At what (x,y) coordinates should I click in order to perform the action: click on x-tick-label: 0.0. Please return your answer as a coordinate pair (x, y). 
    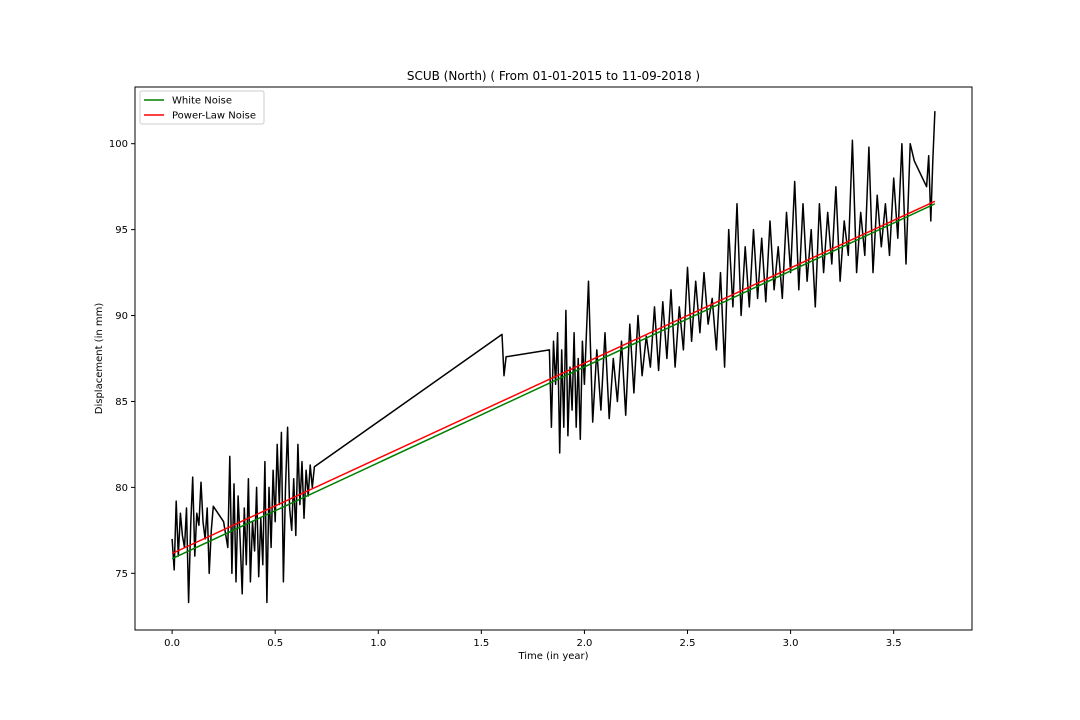
    Looking at the image, I should click on (172, 643).